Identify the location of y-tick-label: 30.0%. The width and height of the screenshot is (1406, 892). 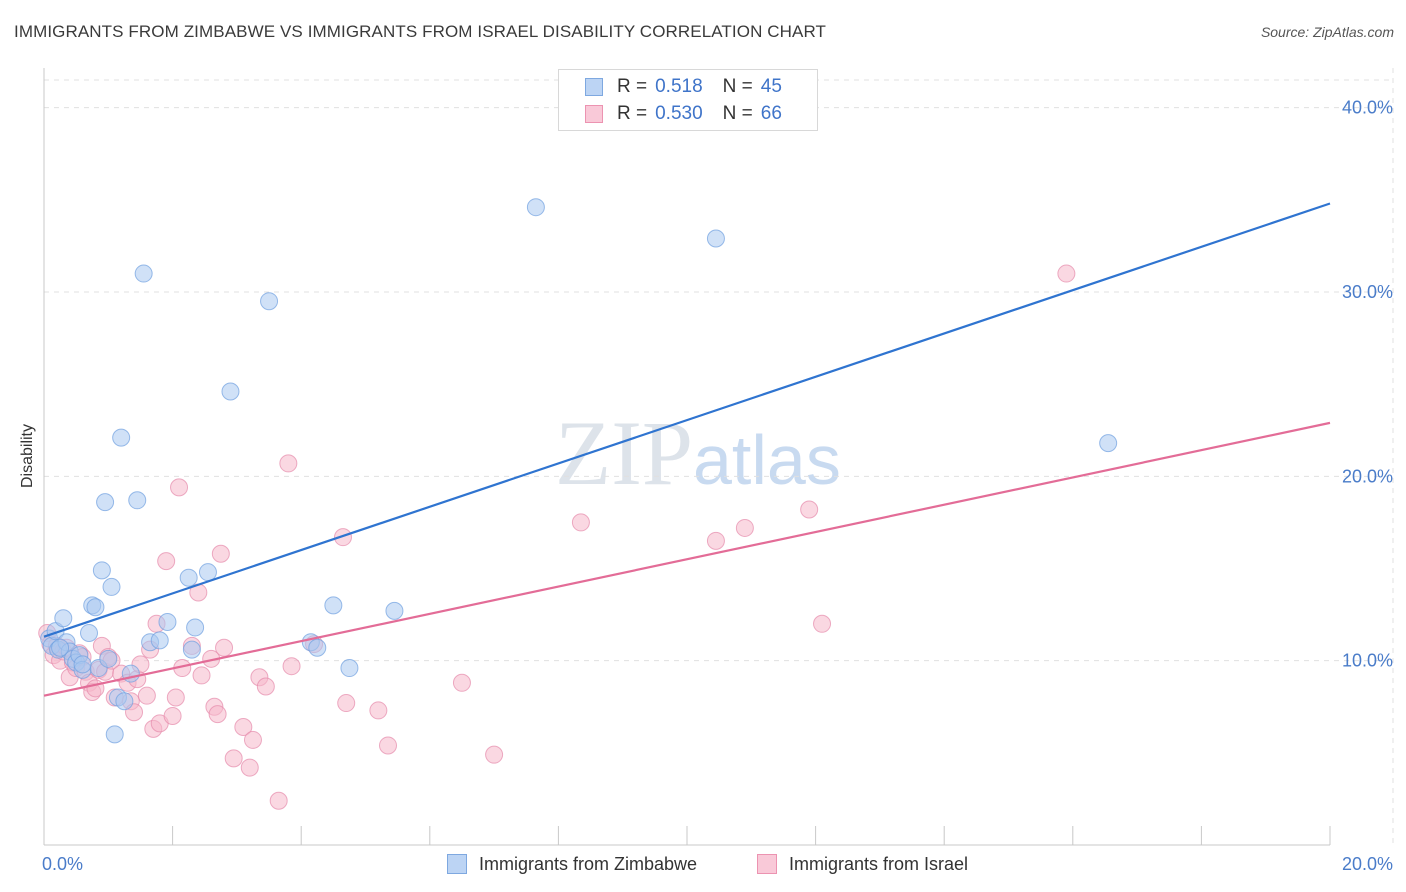
(1367, 292).